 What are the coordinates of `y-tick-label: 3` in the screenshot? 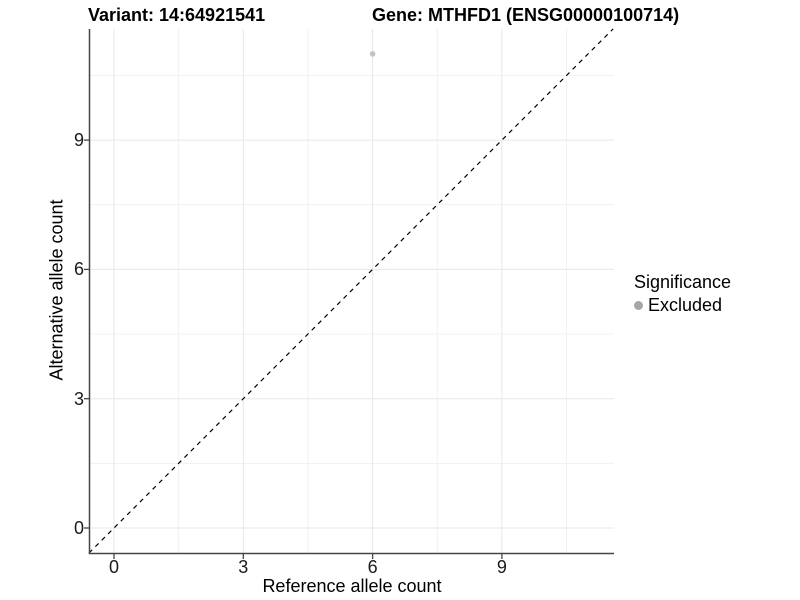 It's located at (78, 398).